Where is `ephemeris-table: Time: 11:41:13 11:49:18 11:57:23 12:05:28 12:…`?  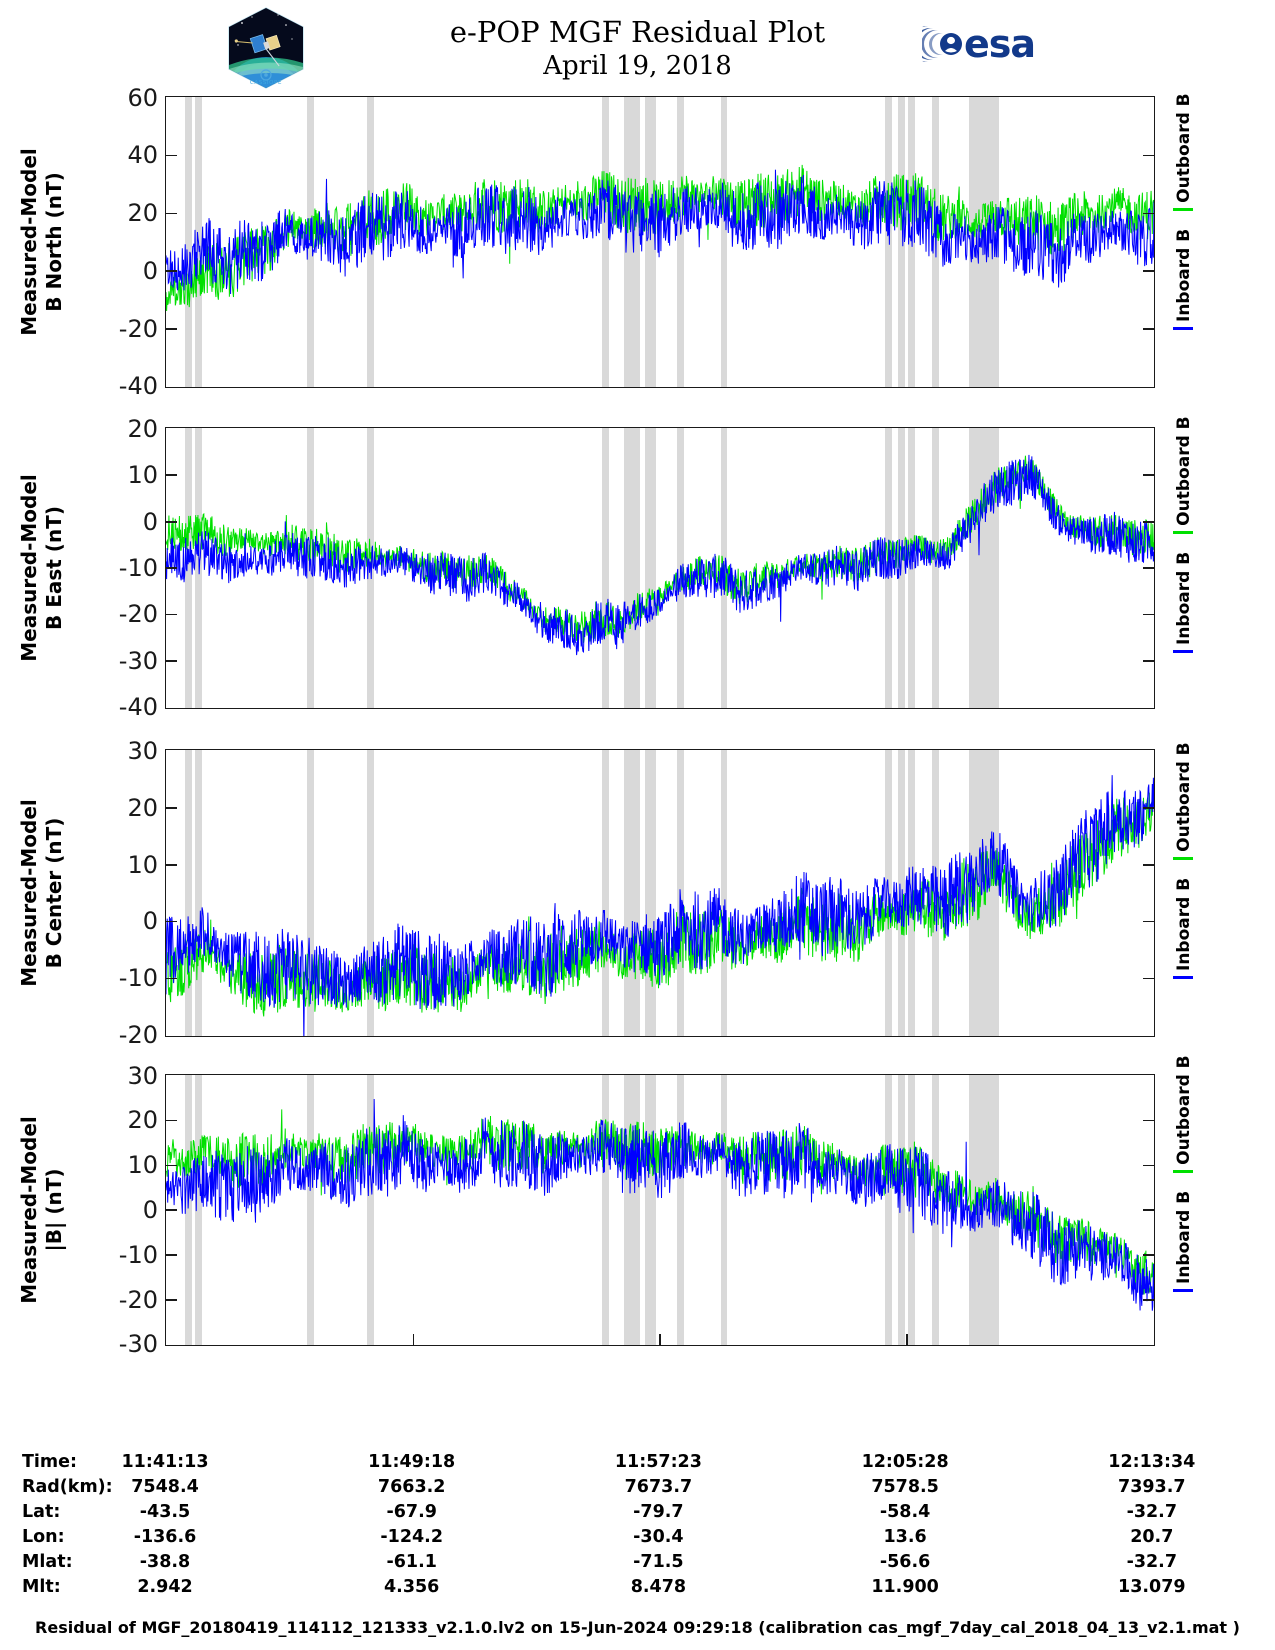 ephemeris-table: Time: 11:41:13 11:49:18 11:57:23 12:05:28 12:… is located at coordinates (637, 1527).